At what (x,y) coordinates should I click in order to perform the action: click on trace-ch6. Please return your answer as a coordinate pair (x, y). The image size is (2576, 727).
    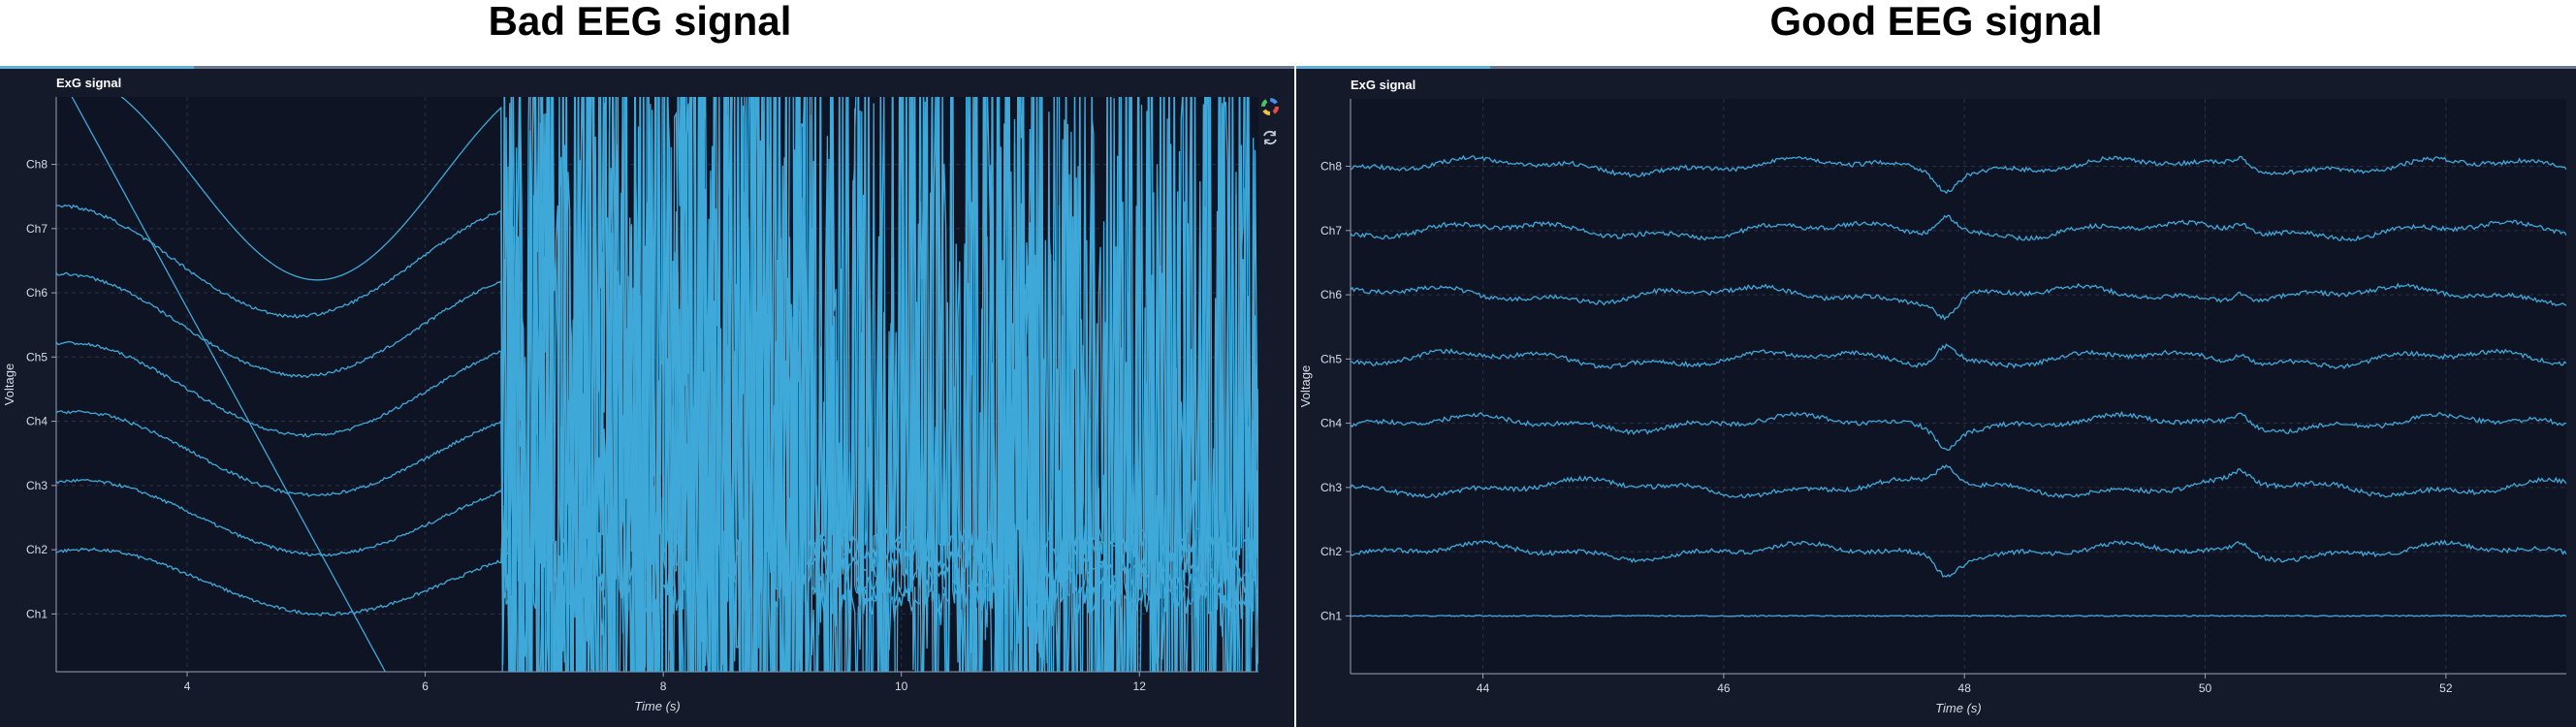
    Looking at the image, I should click on (1958, 301).